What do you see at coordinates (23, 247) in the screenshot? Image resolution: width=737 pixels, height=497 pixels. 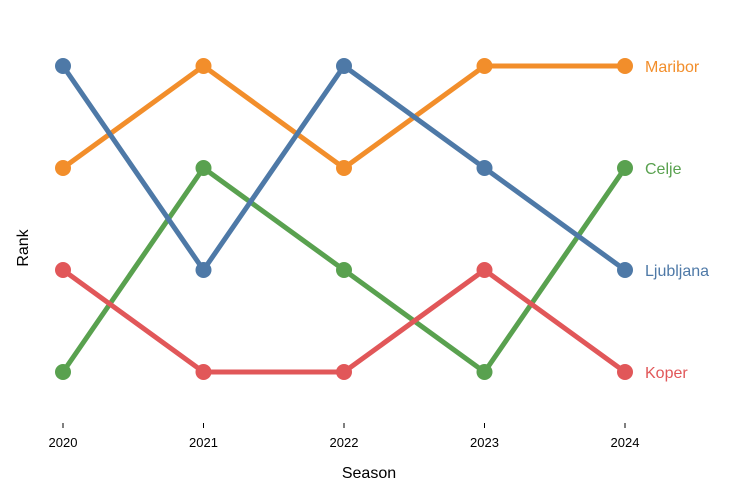 I see `y-axis-title: Rank` at bounding box center [23, 247].